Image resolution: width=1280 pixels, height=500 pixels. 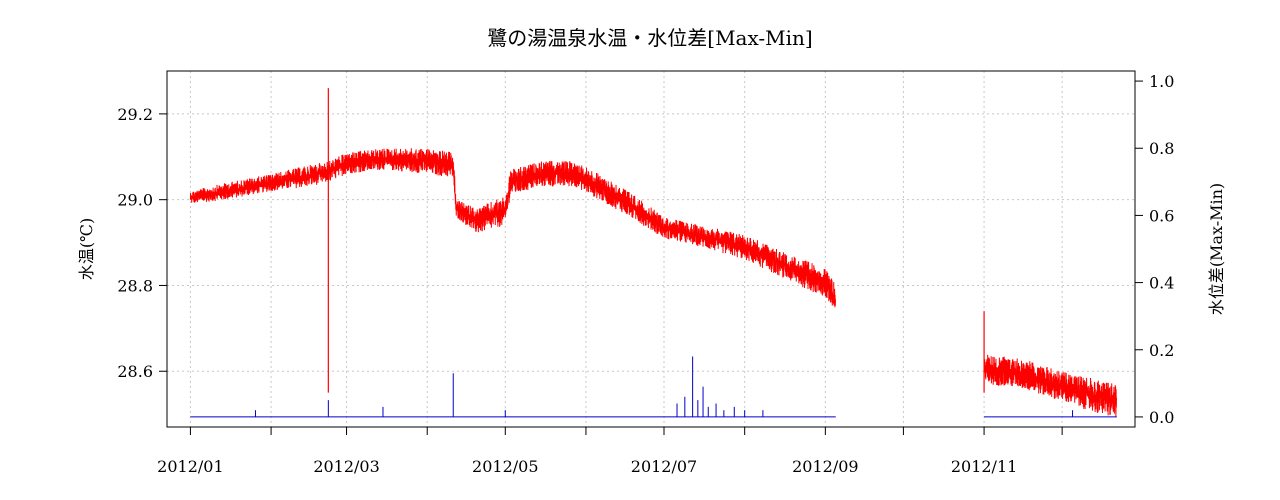 What do you see at coordinates (135, 114) in the screenshot?
I see `y-tick-label-left: 29.2` at bounding box center [135, 114].